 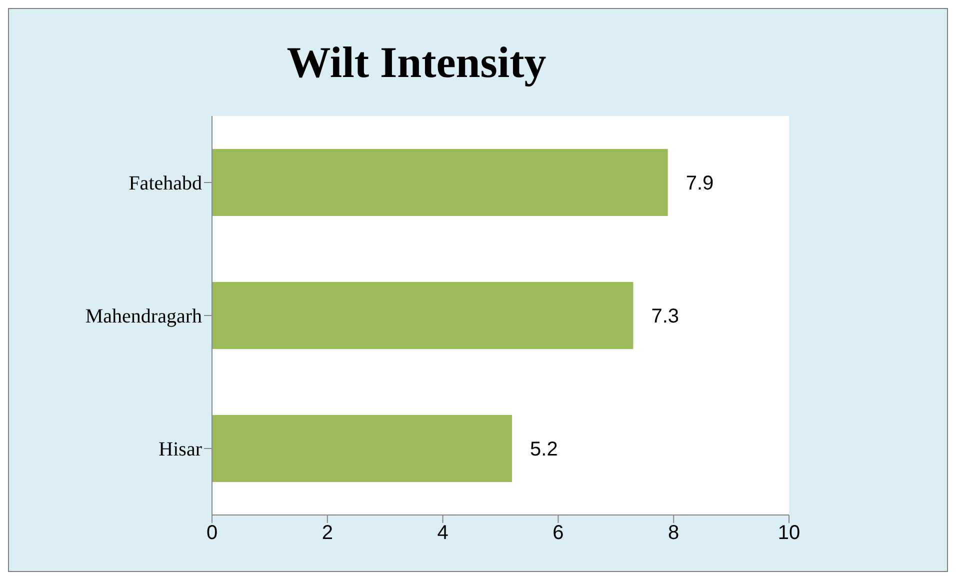 I want to click on data-label: 5.2, so click(x=544, y=449).